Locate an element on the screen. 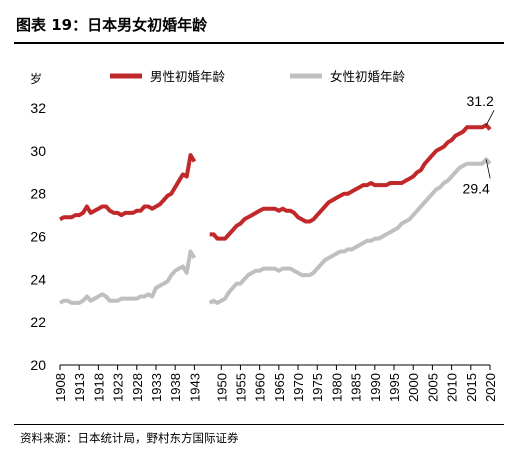 Image resolution: width=518 pixels, height=456 pixels. title-divider is located at coordinates (259, 43).